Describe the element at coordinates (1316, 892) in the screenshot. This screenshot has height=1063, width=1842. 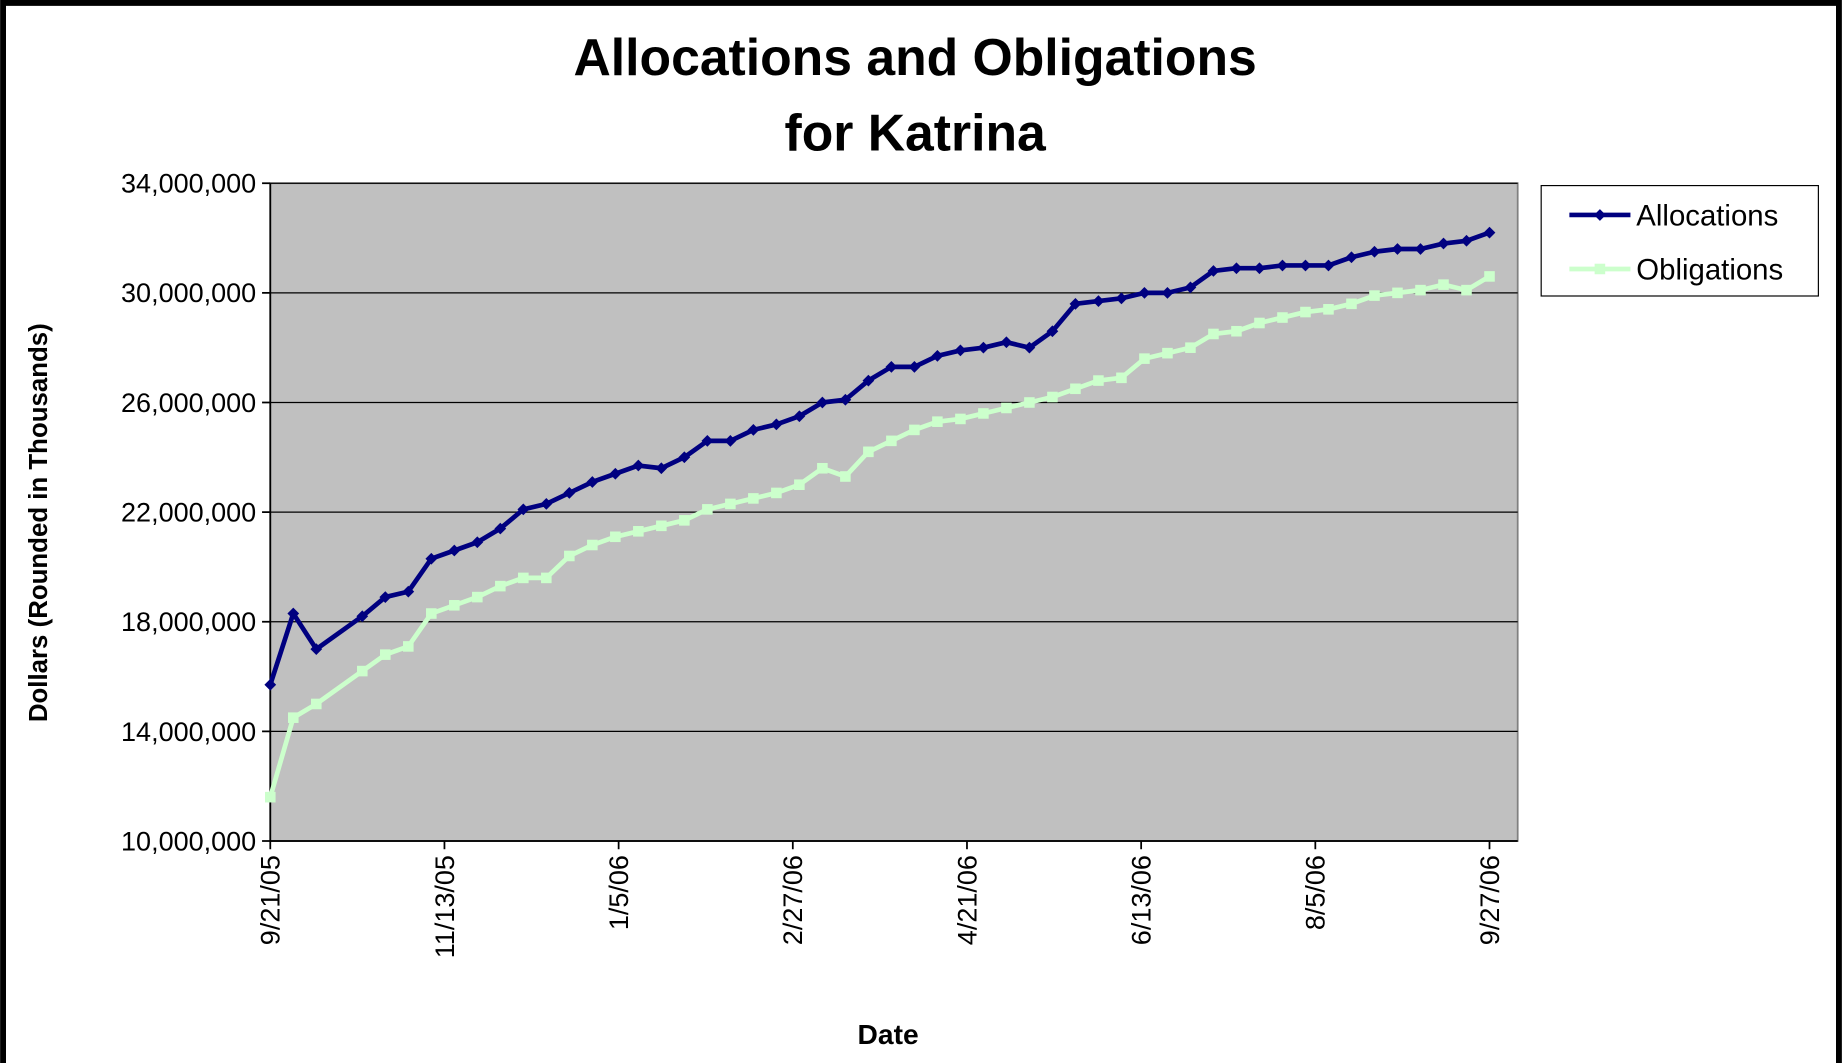
I see `x-tick-label: 8/5/06` at that location.